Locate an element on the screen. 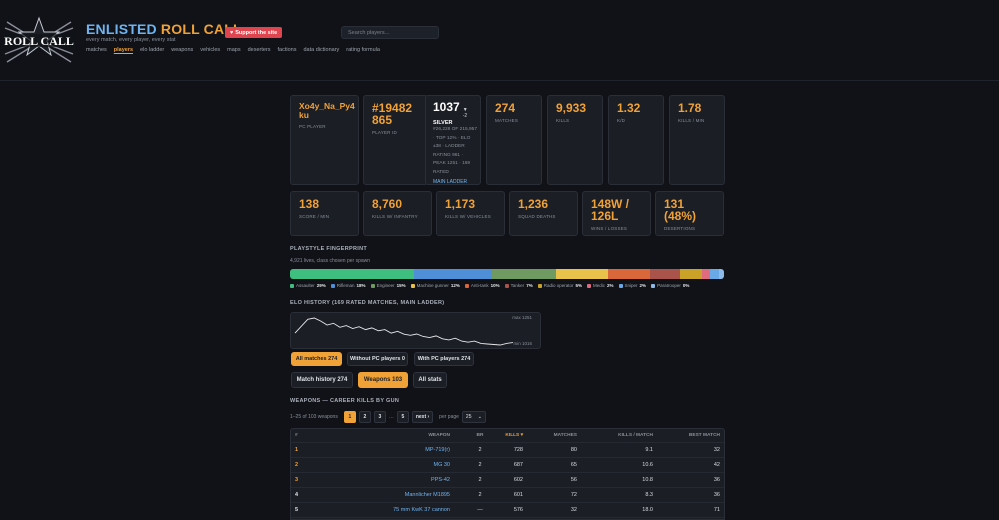 Image resolution: width=999 pixels, height=520 pixels. stat-value: 138 is located at coordinates (309, 204).